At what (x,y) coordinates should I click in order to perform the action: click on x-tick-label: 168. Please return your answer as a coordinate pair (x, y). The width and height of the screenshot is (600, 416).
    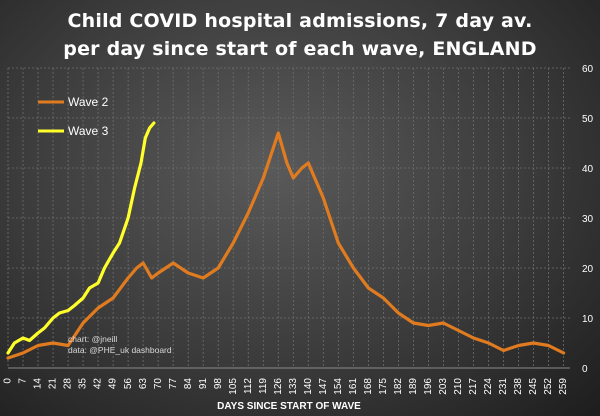
    Looking at the image, I should click on (368, 386).